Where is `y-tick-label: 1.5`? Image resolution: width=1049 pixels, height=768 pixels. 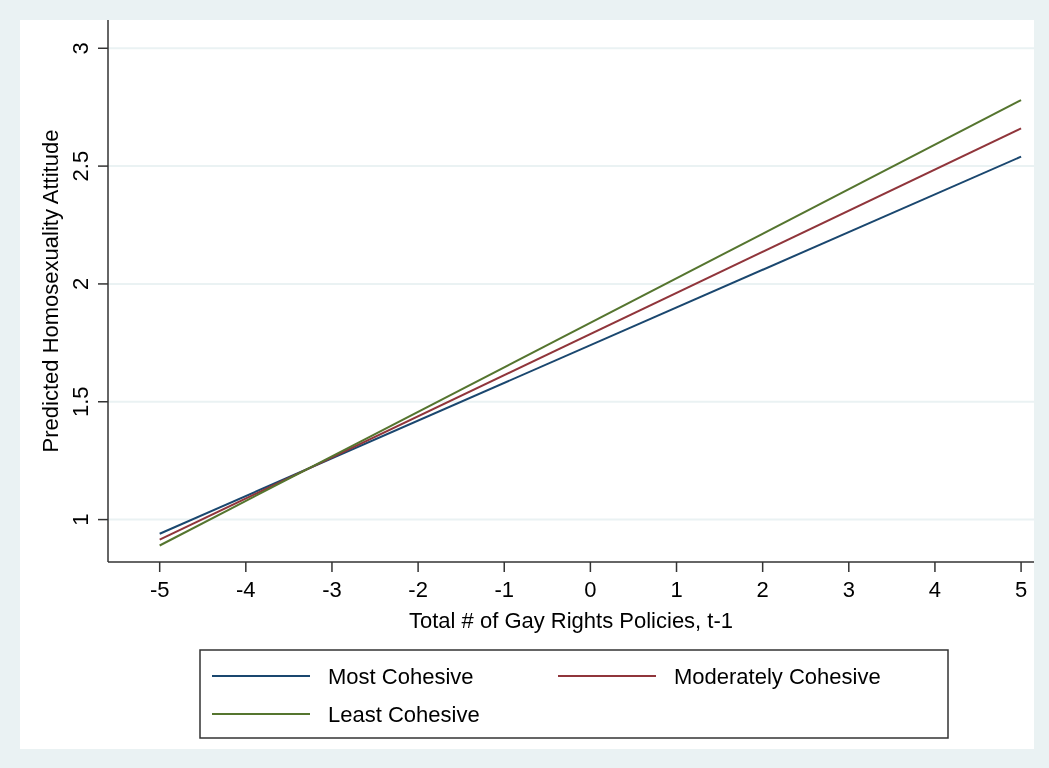
y-tick-label: 1.5 is located at coordinates (80, 402).